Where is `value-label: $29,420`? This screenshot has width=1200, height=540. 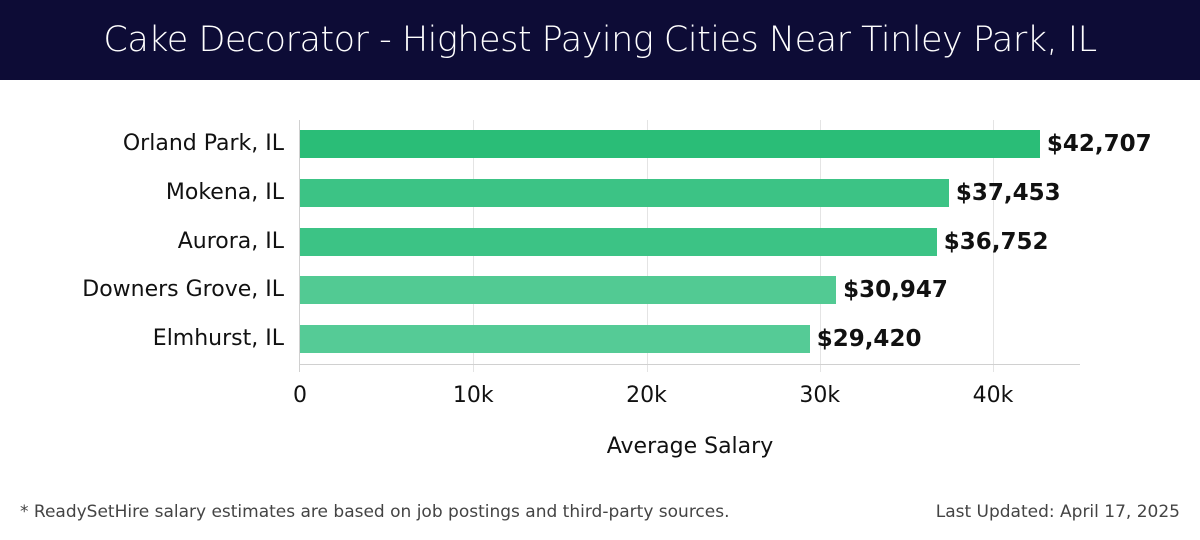
value-label: $29,420 is located at coordinates (869, 339).